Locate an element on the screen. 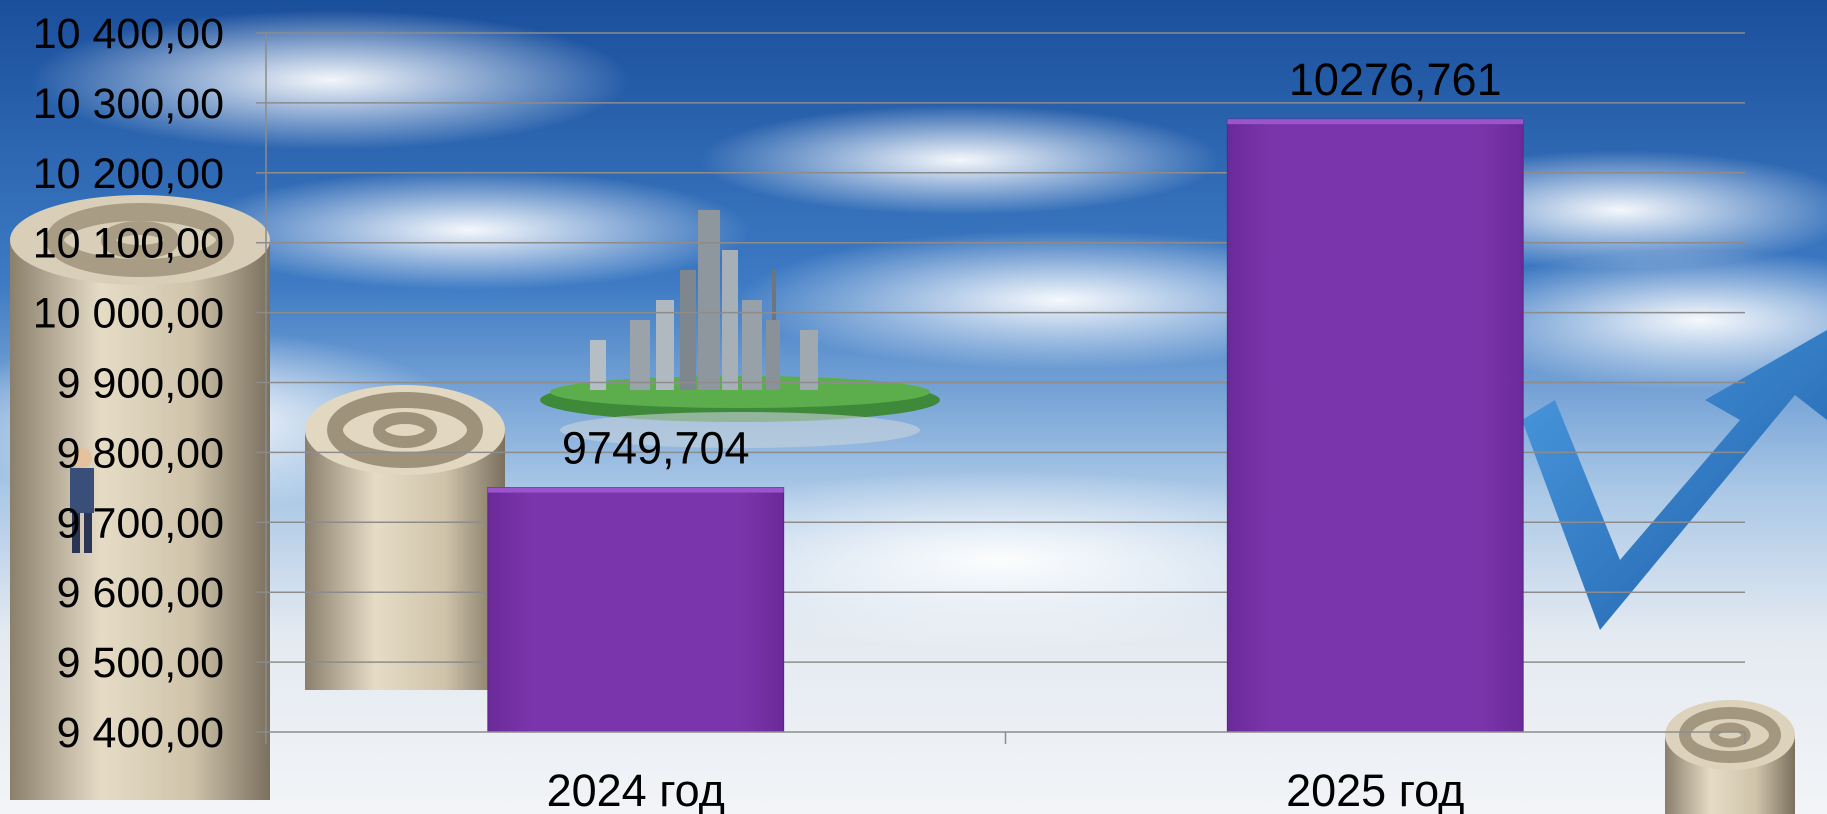  y-tick-label: 9 800,00 is located at coordinates (140, 453).